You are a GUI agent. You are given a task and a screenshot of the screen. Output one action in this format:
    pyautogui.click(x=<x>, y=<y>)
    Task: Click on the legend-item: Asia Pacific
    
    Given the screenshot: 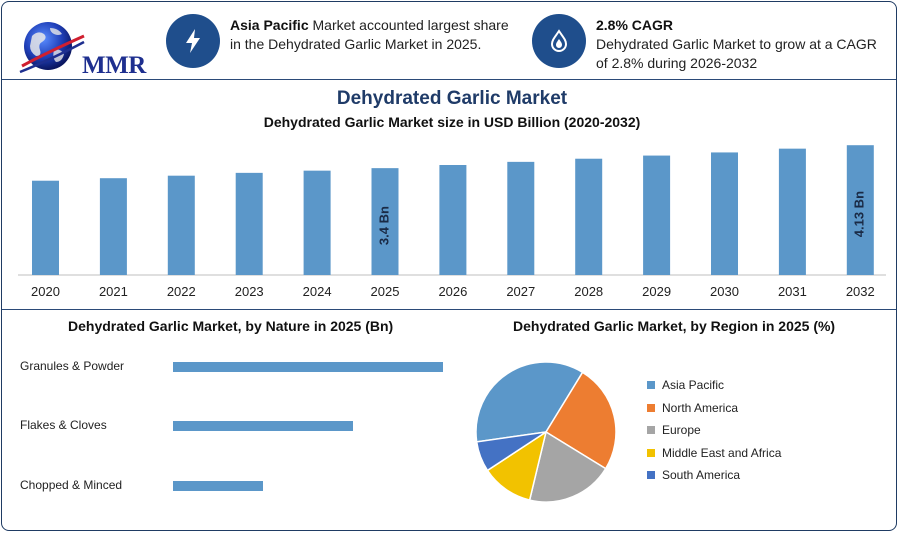 What is the action you would take?
    pyautogui.click(x=714, y=385)
    